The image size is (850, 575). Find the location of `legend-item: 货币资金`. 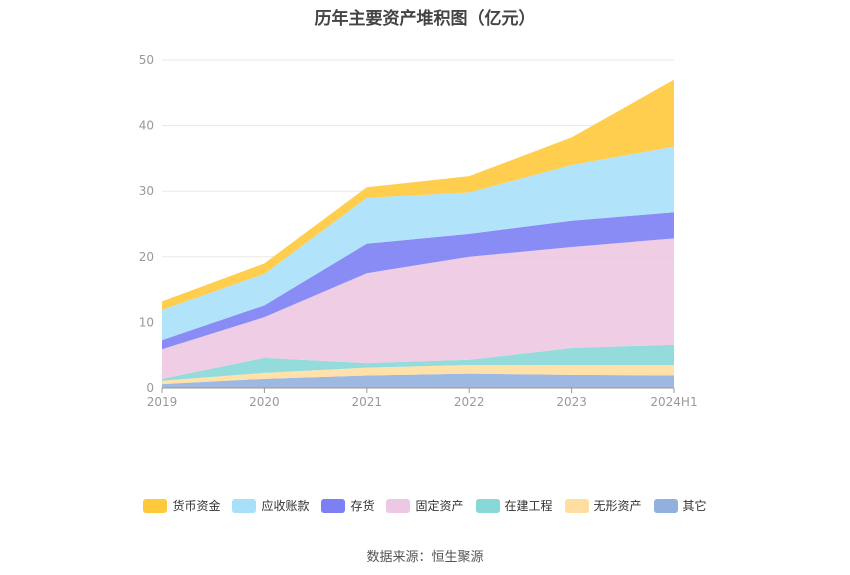

legend-item: 货币资金 is located at coordinates (181, 505).